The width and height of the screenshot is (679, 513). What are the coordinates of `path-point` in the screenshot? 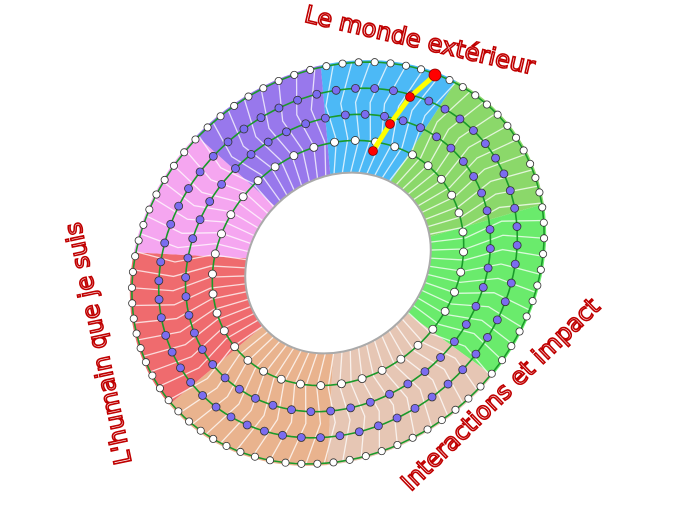 It's located at (373, 151).